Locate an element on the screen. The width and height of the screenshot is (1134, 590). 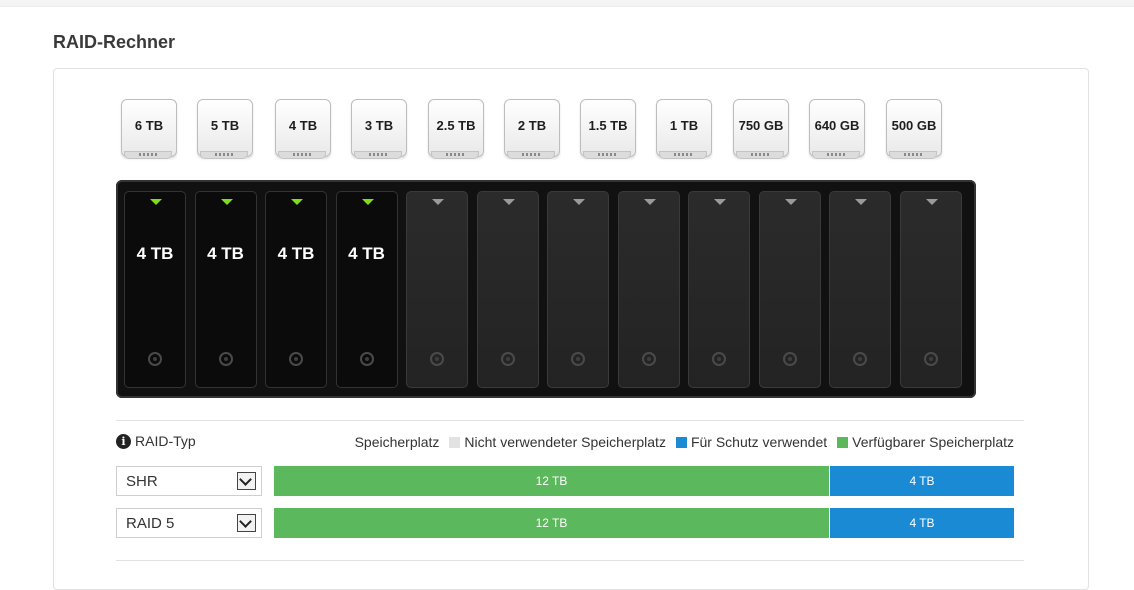
disk-option-label: 3 TB is located at coordinates (379, 125).